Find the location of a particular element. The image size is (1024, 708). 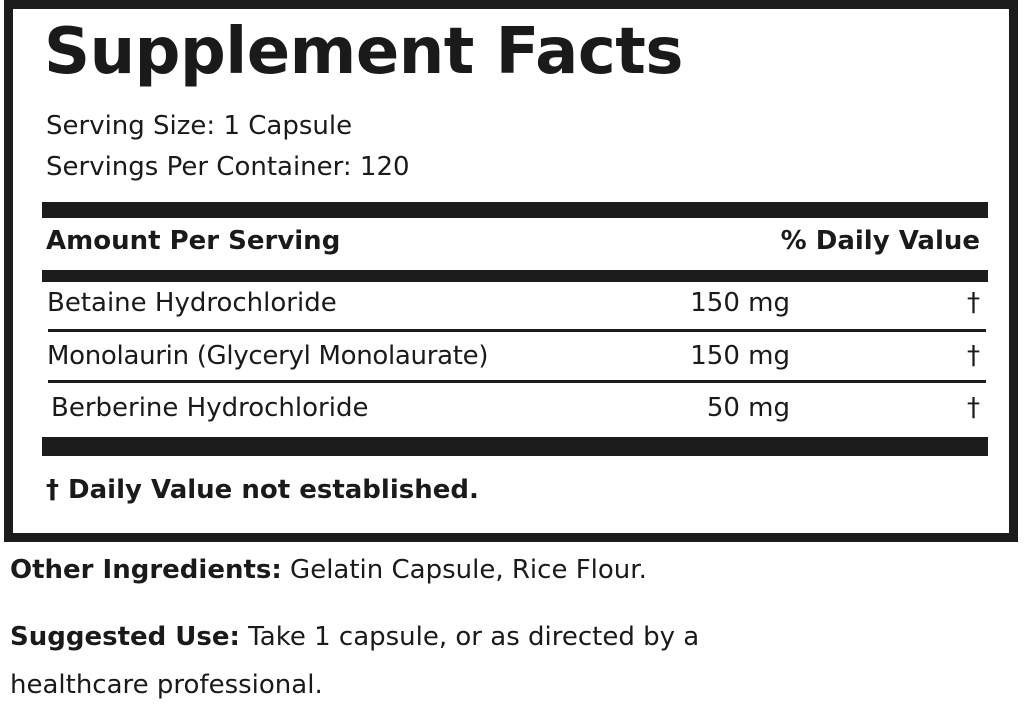

suggested-use-label: Suggested Use: is located at coordinates (125, 637).